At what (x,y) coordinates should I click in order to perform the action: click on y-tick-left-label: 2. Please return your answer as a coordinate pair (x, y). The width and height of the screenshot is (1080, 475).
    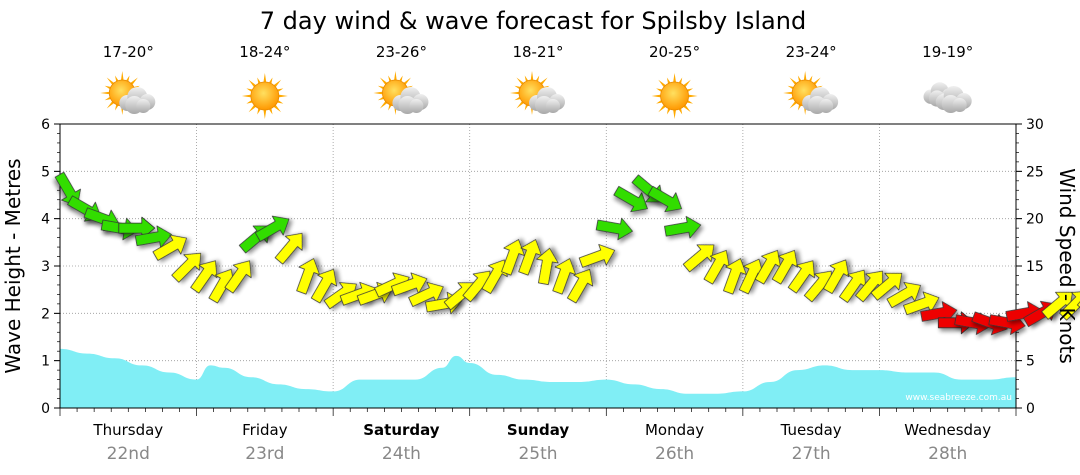
    Looking at the image, I should click on (45, 314).